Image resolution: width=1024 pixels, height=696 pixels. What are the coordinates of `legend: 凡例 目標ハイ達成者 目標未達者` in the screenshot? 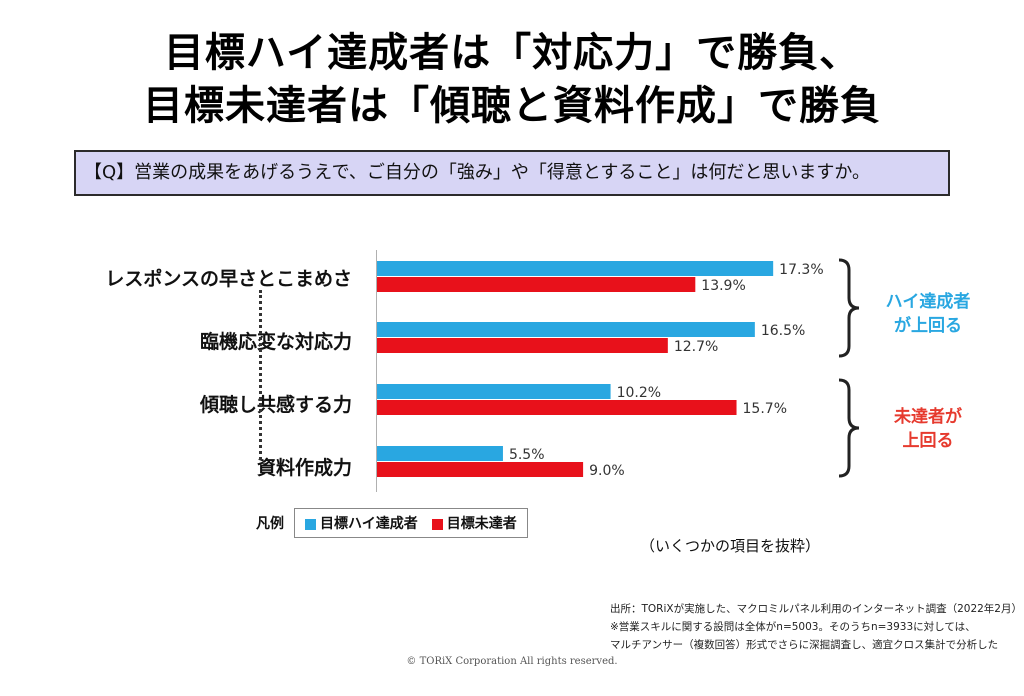 It's located at (392, 523).